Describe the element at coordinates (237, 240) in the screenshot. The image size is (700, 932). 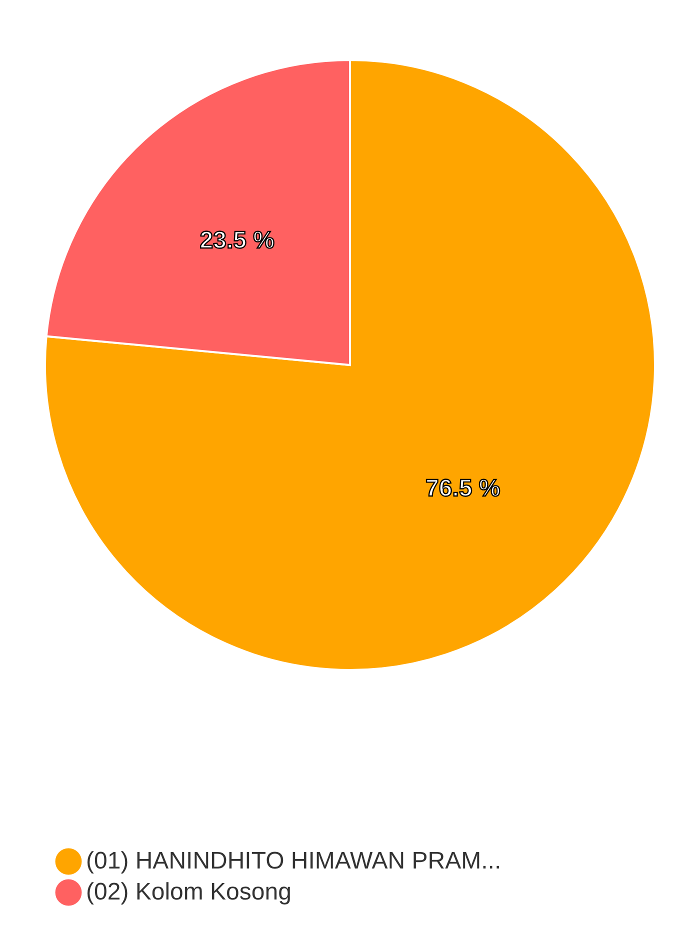
I see `data-label: 23.5 %` at that location.